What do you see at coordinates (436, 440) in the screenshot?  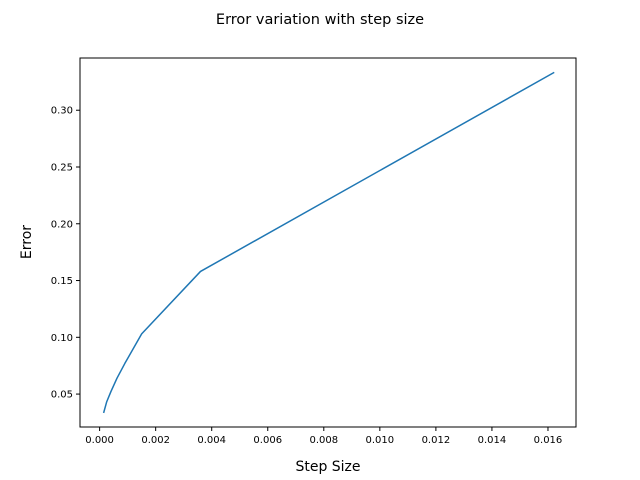 I see `x-tick-label: 0.012` at bounding box center [436, 440].